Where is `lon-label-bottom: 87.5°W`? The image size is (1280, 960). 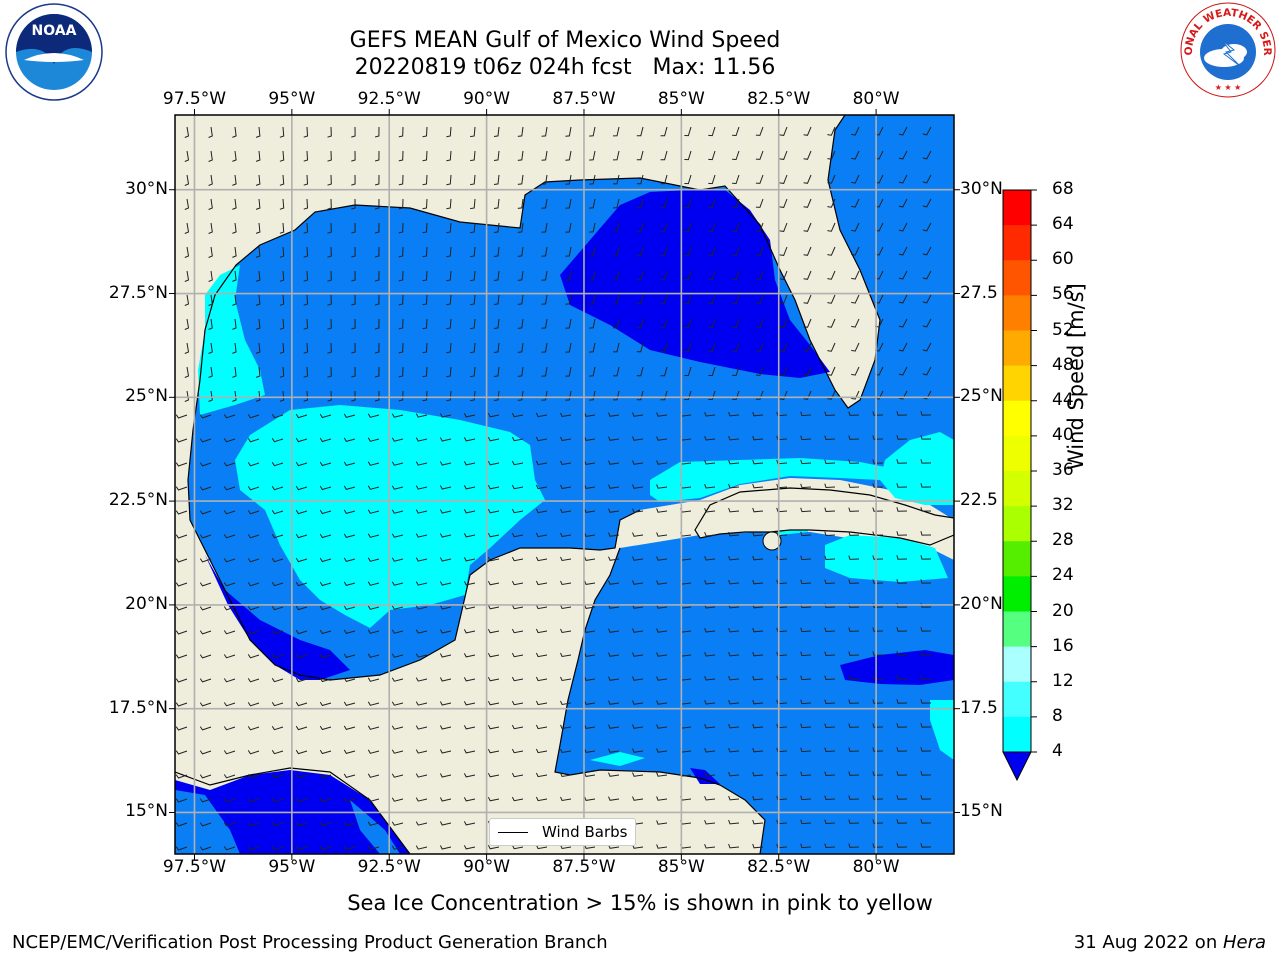
lon-label-bottom: 87.5°W is located at coordinates (584, 867).